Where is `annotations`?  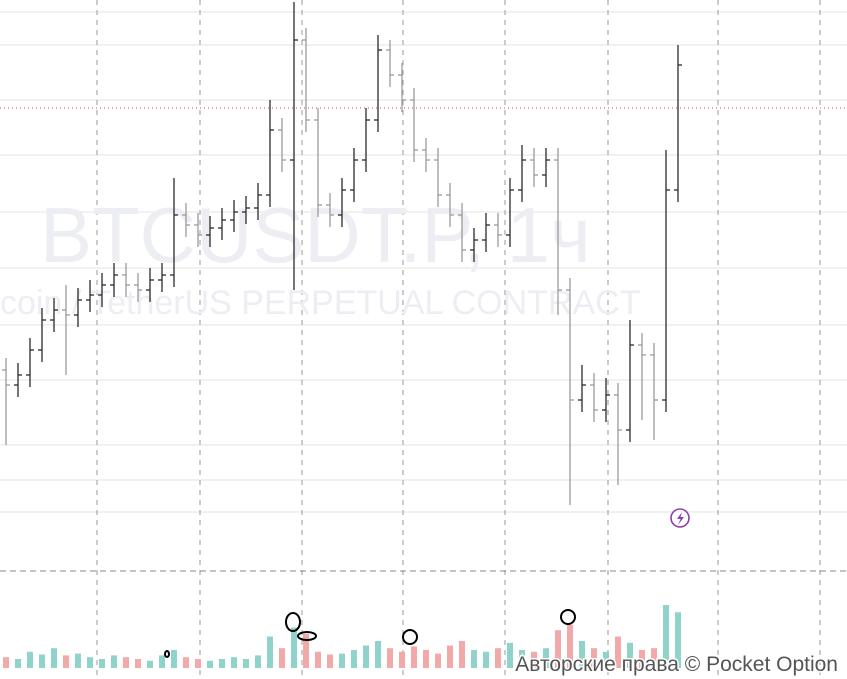
annotations is located at coordinates (370, 633).